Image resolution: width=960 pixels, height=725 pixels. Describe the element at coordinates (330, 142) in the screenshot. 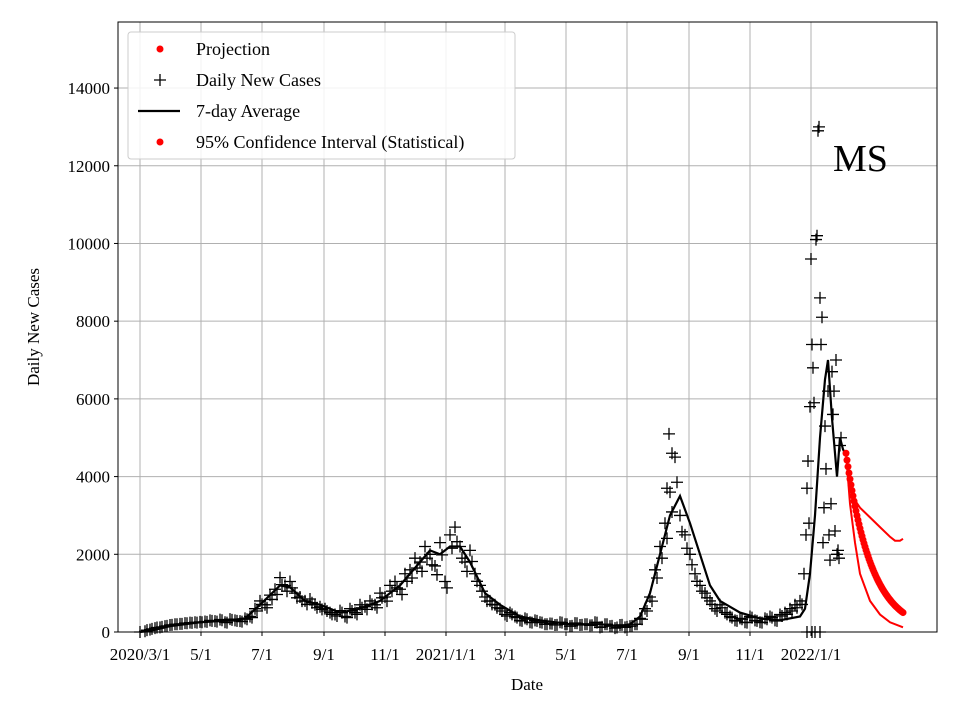

I see `legend-label: 95% Confidence Interval (Statistical)` at that location.